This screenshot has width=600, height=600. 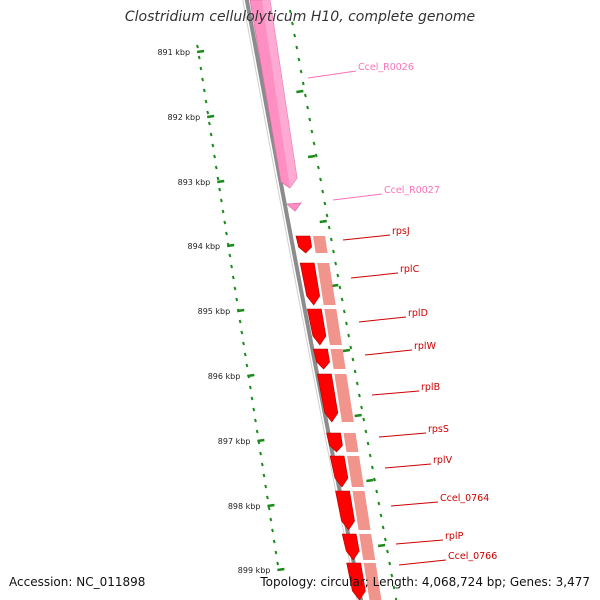 I want to click on gene-label: rplC, so click(x=410, y=269).